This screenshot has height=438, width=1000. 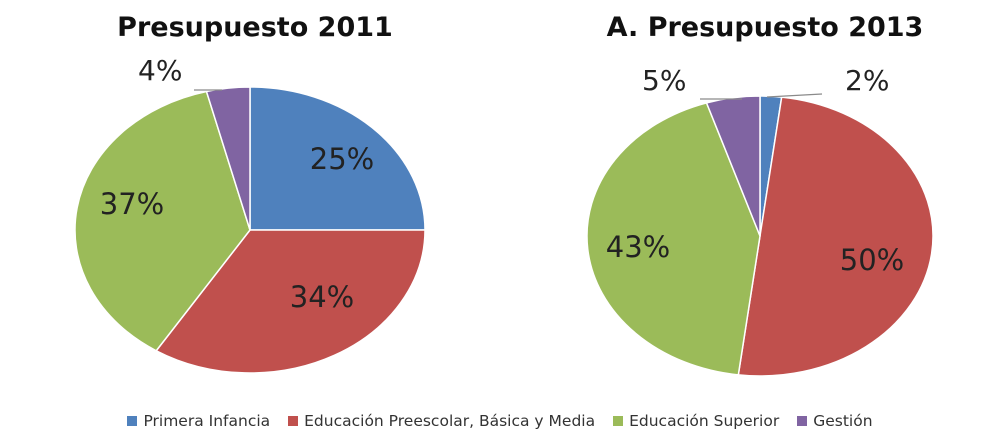 What do you see at coordinates (867, 80) in the screenshot?
I see `data-label: 2%` at bounding box center [867, 80].